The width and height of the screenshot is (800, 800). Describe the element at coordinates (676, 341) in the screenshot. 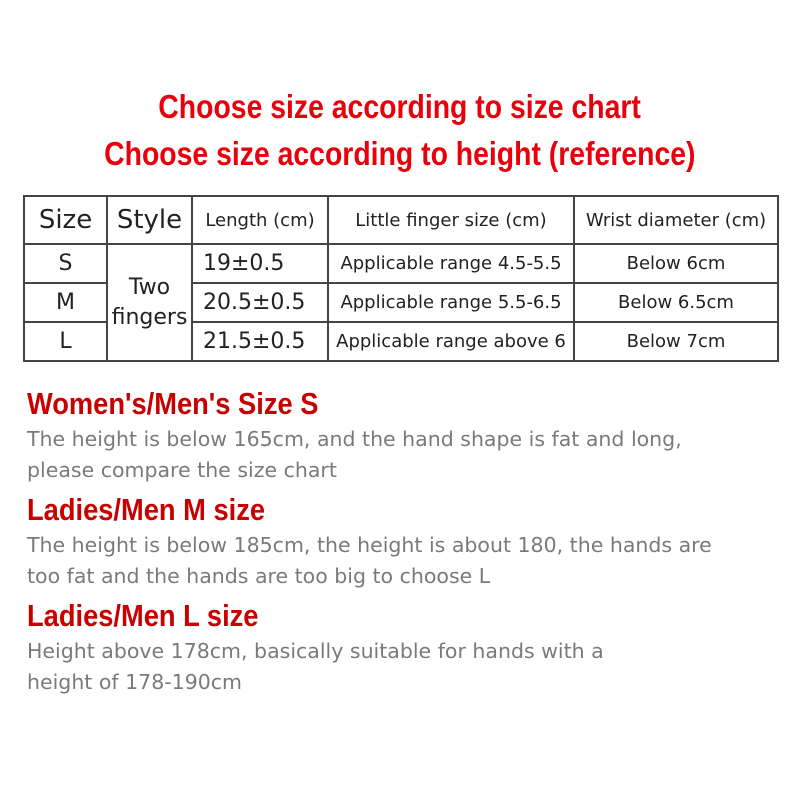

I see `cell-wrist: Below 7cm` at that location.